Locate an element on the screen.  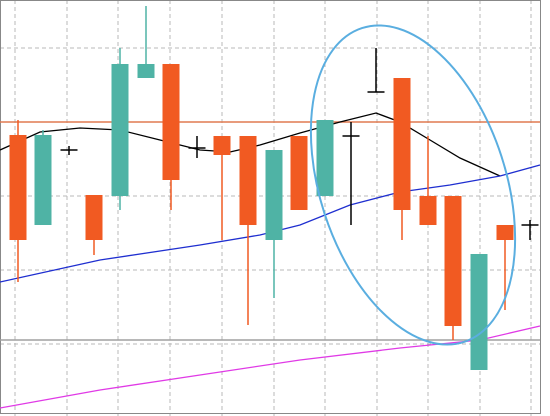
moving-average-line is located at coordinates (250, 144).